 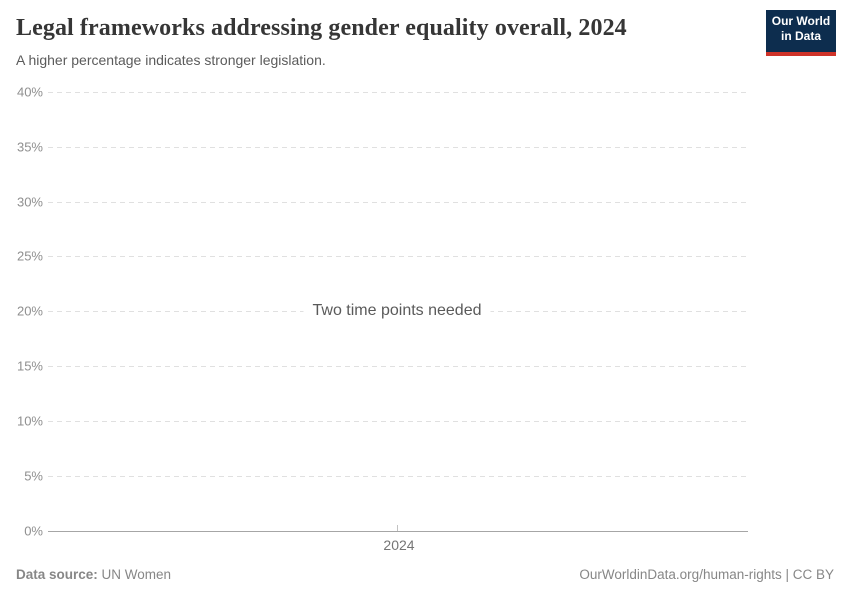 I want to click on y-axis-tick-label: 0%, so click(x=33, y=531).